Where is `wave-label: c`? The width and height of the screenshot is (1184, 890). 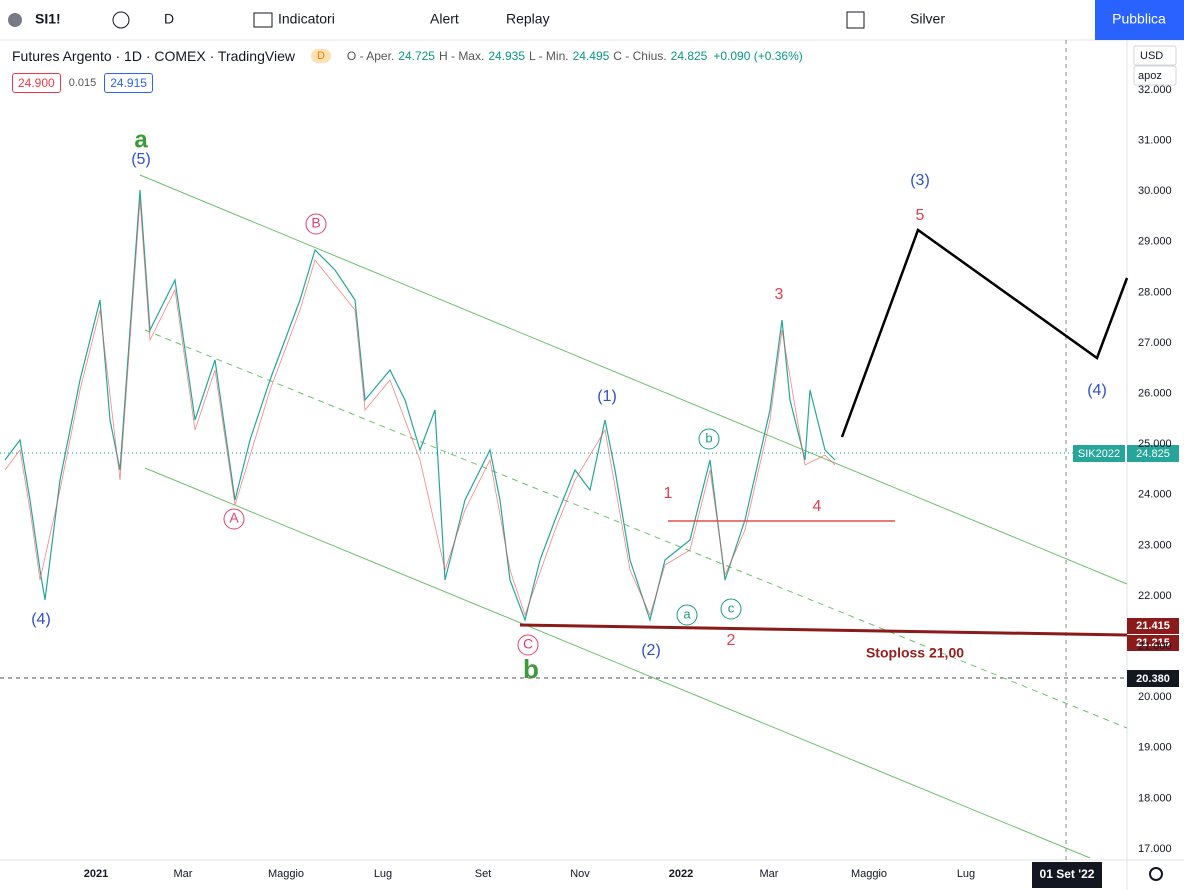
wave-label: c is located at coordinates (731, 607).